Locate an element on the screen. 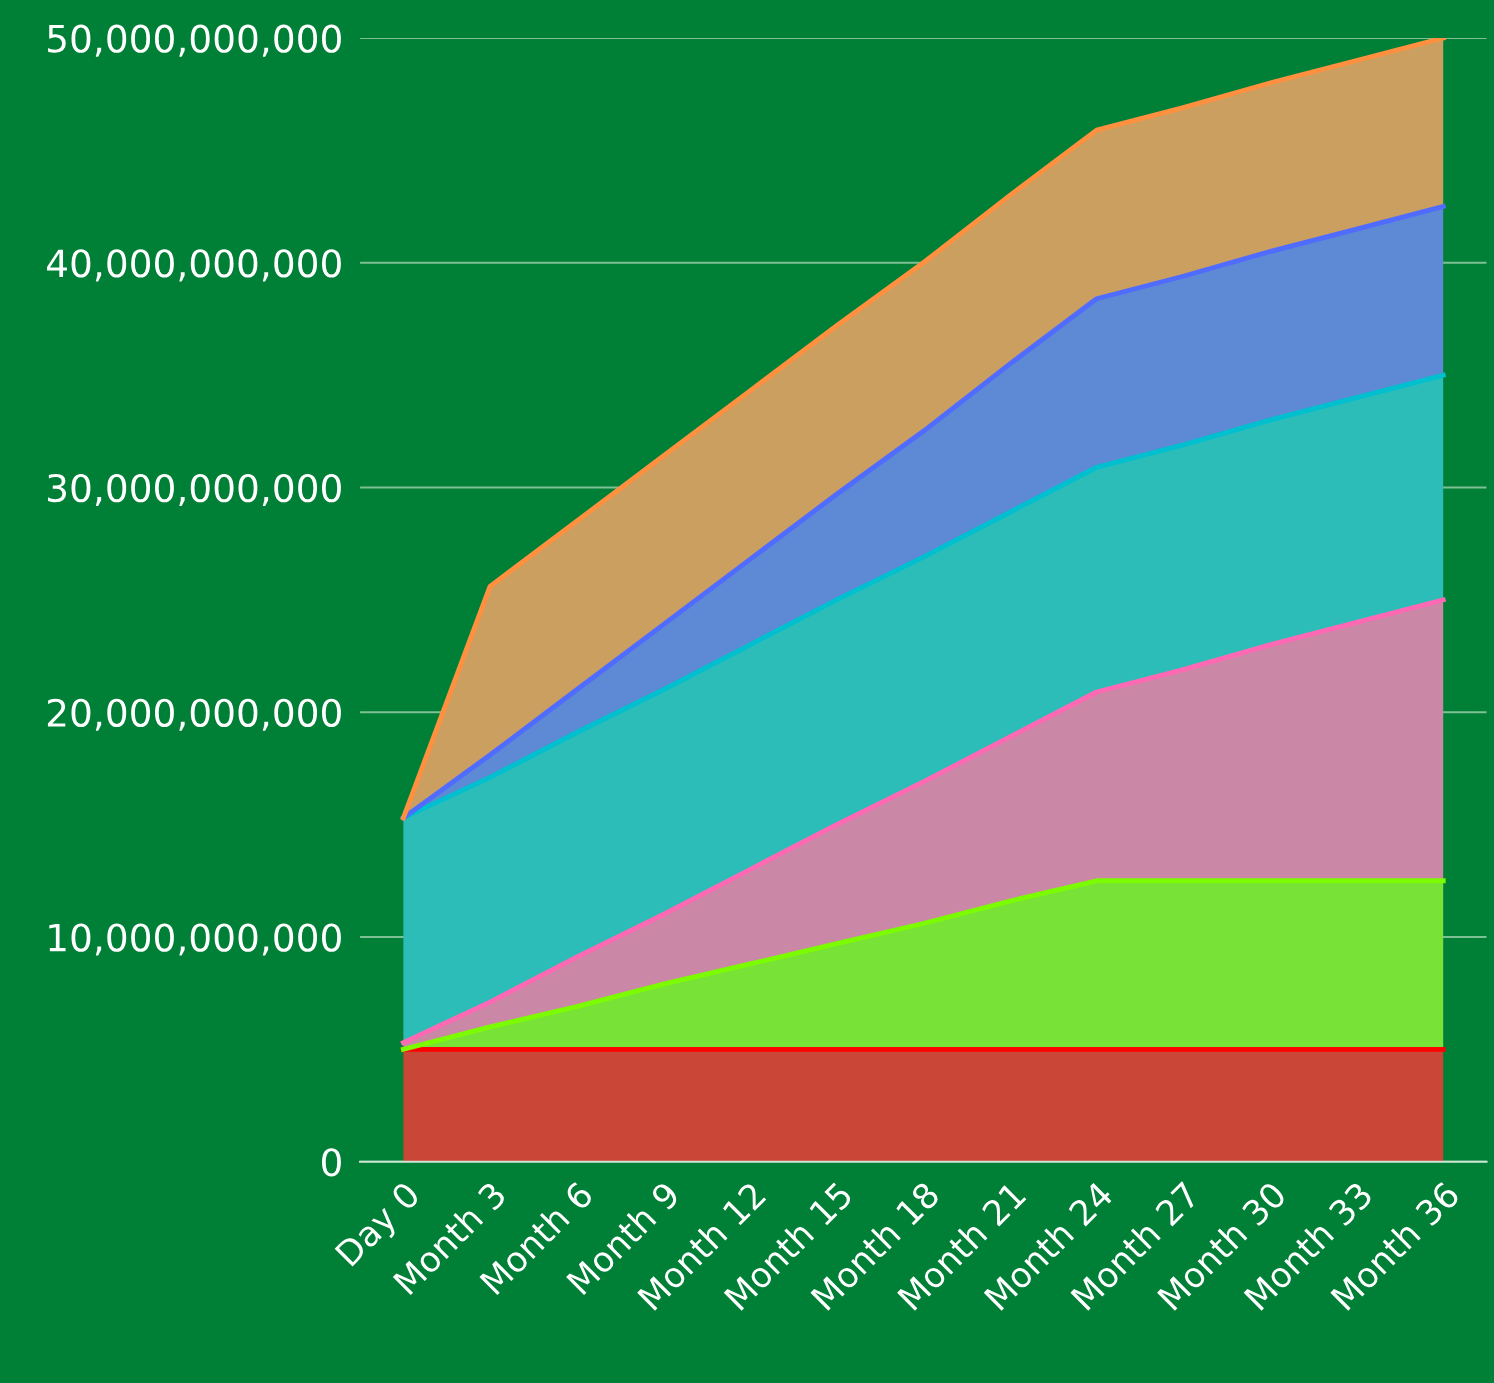  y-tick-label: 50,000,000,000 is located at coordinates (194, 40).